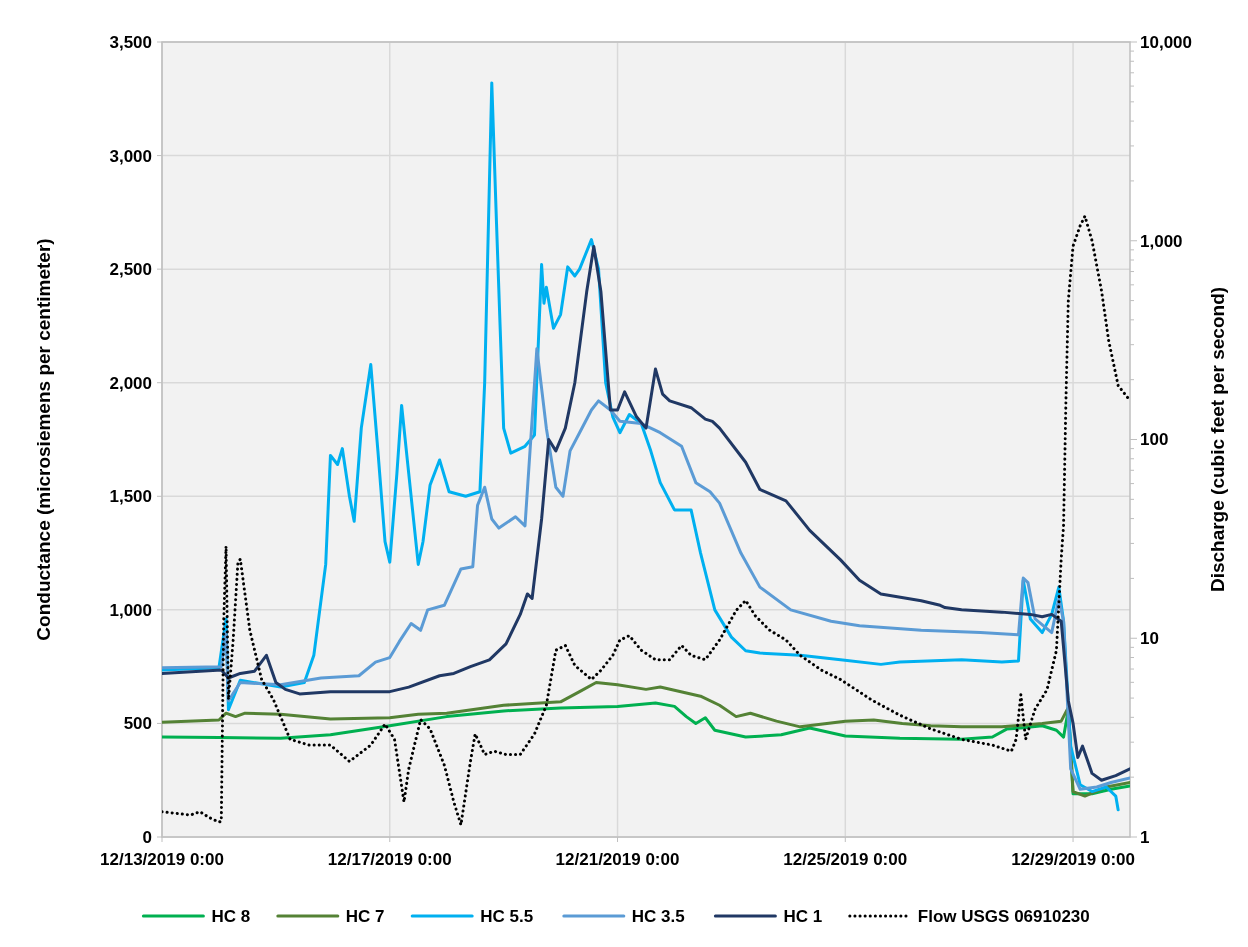  What do you see at coordinates (365, 916) in the screenshot?
I see `legend-label: HC 7` at bounding box center [365, 916].